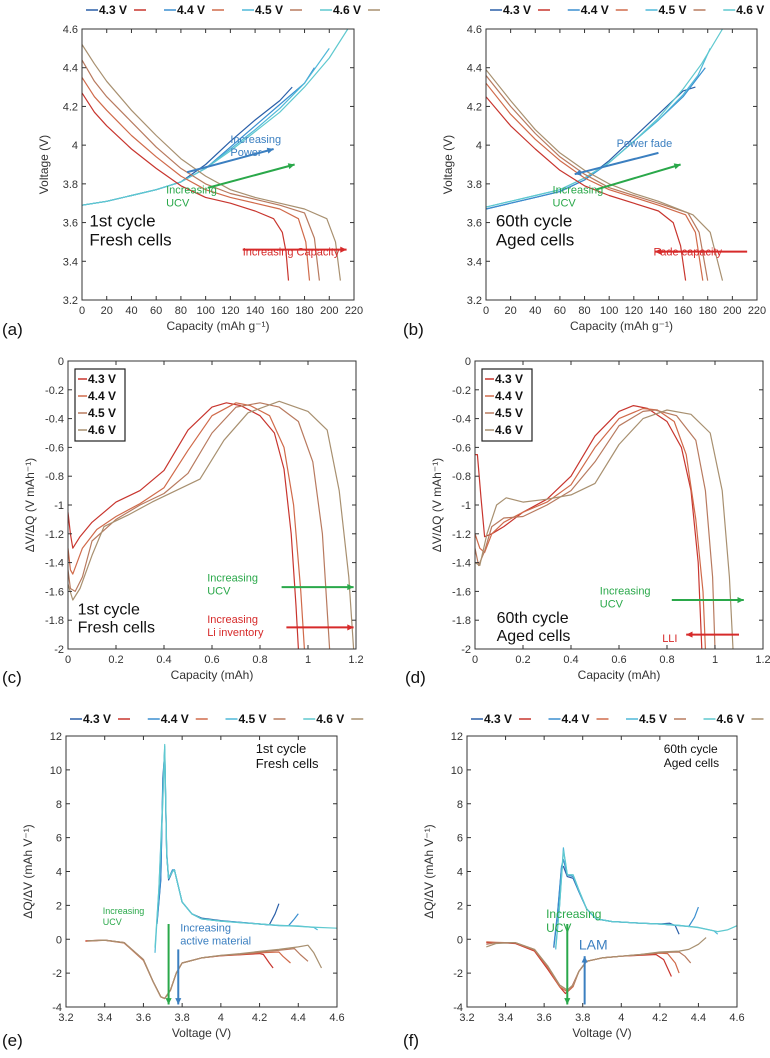 The height and width of the screenshot is (1058, 770). What do you see at coordinates (212, 675) in the screenshot?
I see `x-axis-label: Capacity (mAh)` at bounding box center [212, 675].